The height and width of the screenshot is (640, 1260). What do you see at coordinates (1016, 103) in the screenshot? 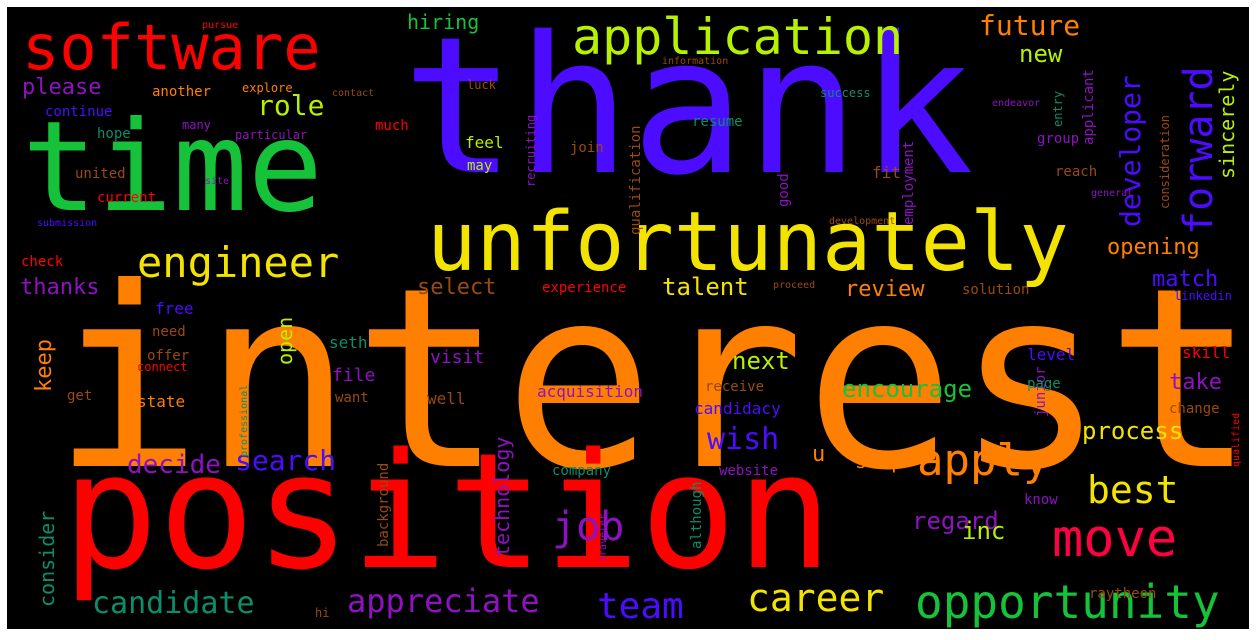
I see `word-endeavor: endeavor` at bounding box center [1016, 103].